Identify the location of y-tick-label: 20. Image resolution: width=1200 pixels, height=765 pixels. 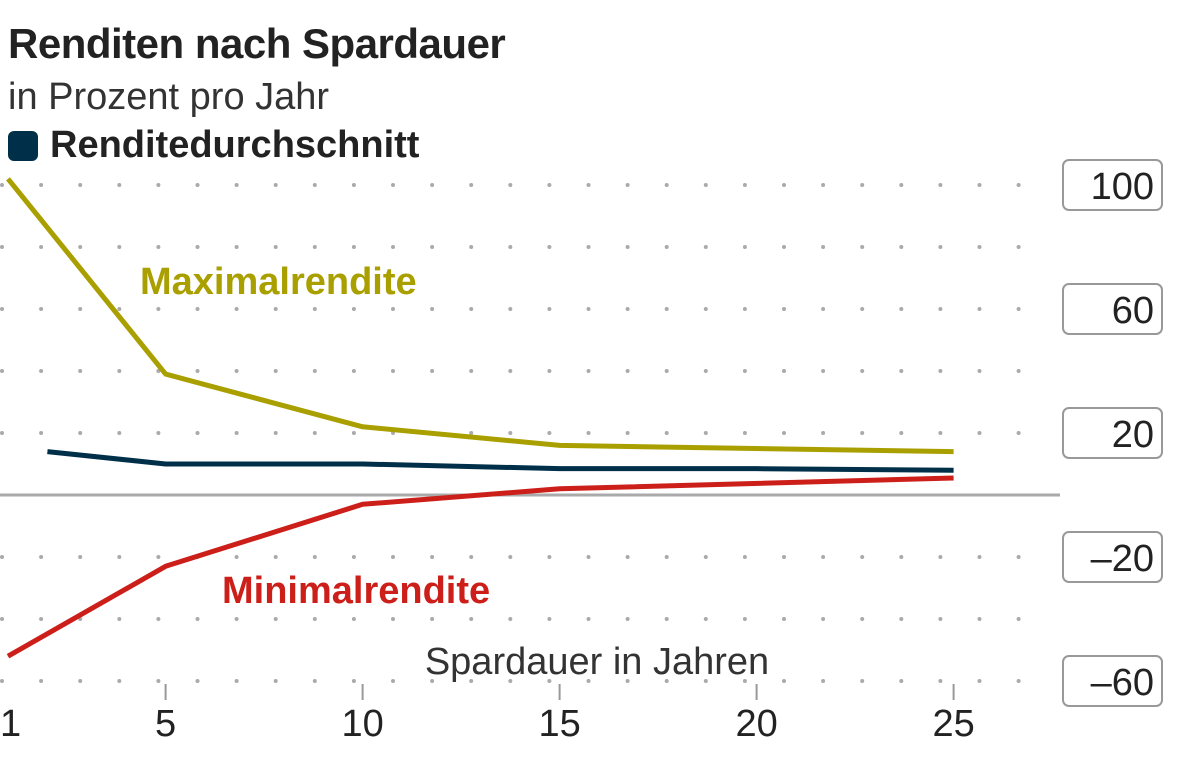
(1133, 435).